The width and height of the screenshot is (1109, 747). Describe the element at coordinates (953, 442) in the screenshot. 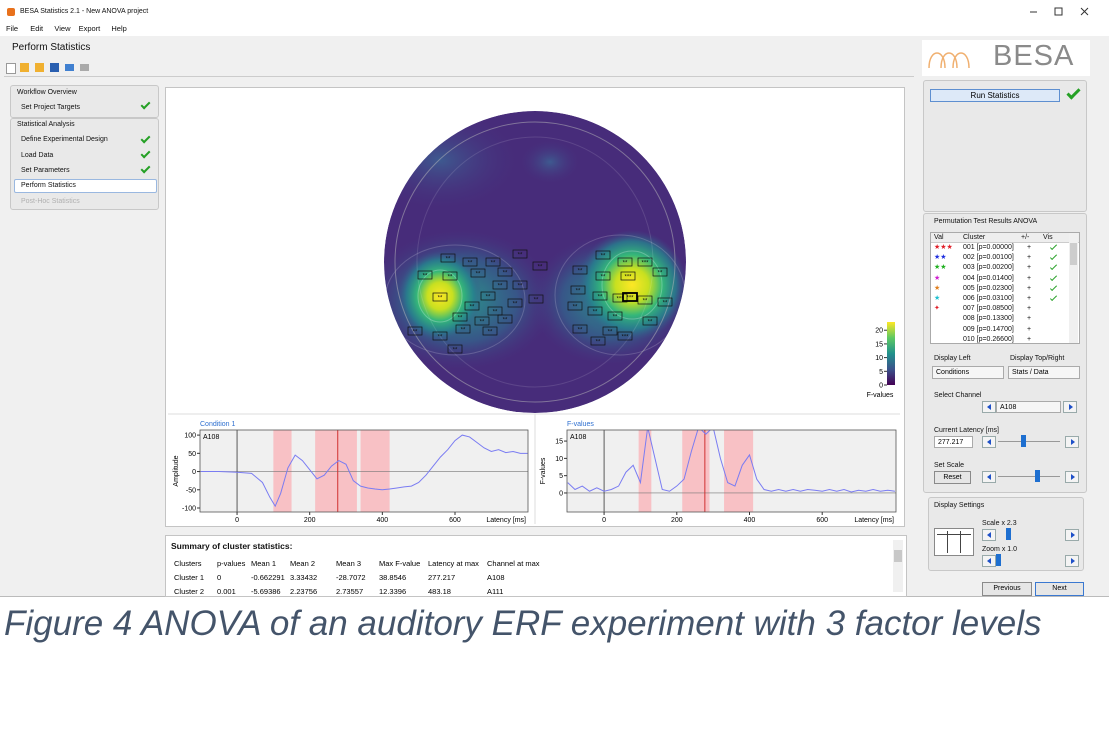

I see `latency-input: 277.217` at that location.